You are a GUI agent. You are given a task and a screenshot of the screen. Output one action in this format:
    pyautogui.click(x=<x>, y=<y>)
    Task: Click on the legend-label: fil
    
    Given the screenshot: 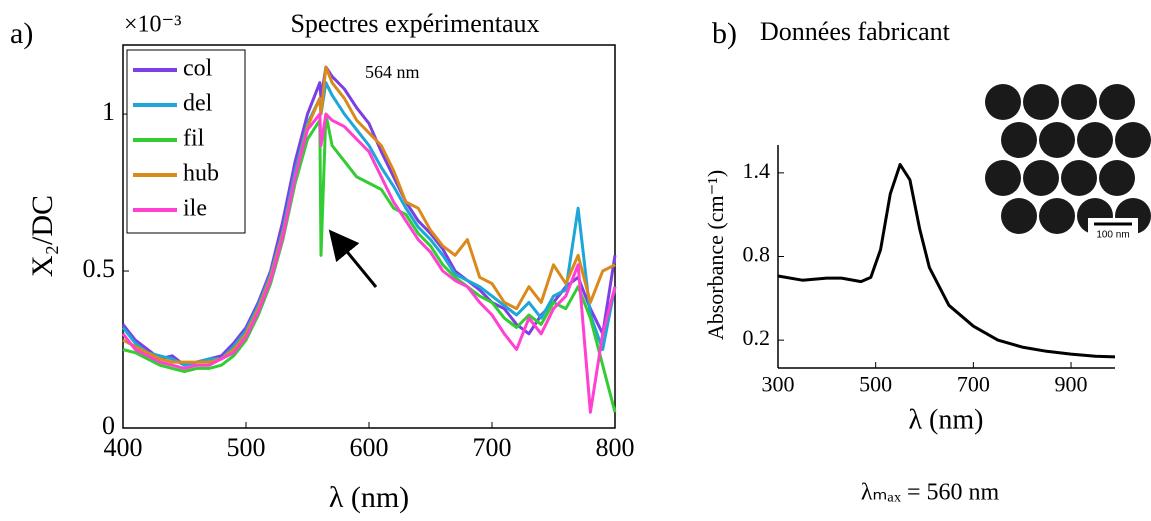 What is the action you would take?
    pyautogui.click(x=194, y=139)
    